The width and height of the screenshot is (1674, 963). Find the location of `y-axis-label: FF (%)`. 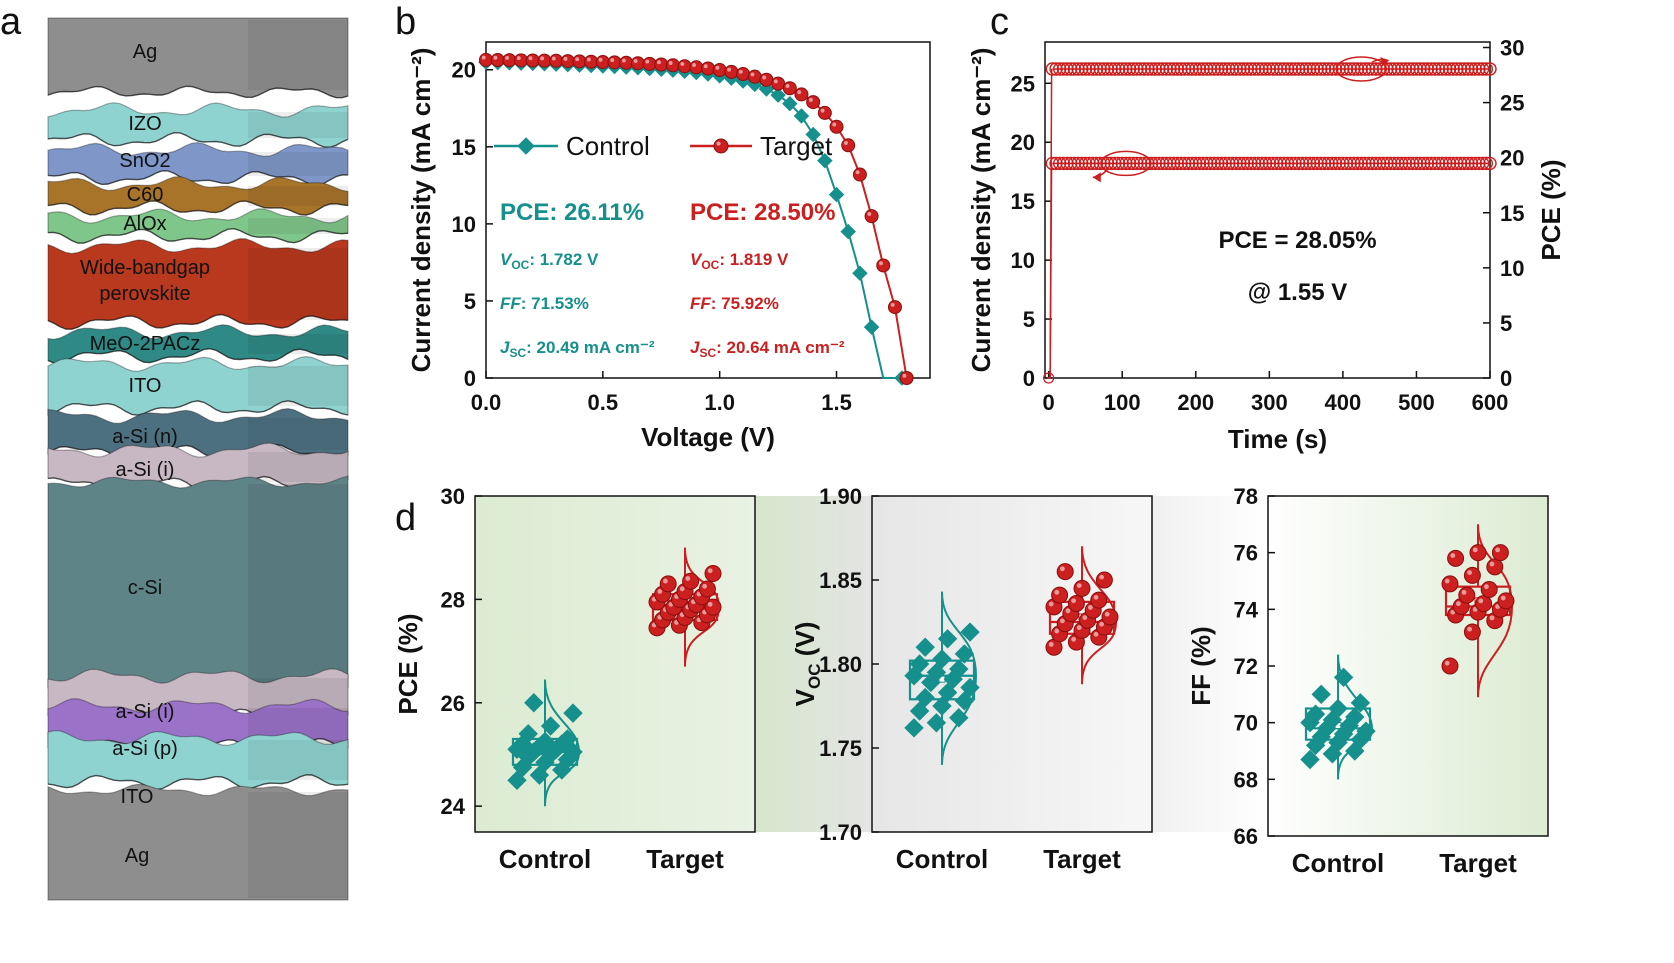

y-axis-label: FF (%) is located at coordinates (1201, 665).